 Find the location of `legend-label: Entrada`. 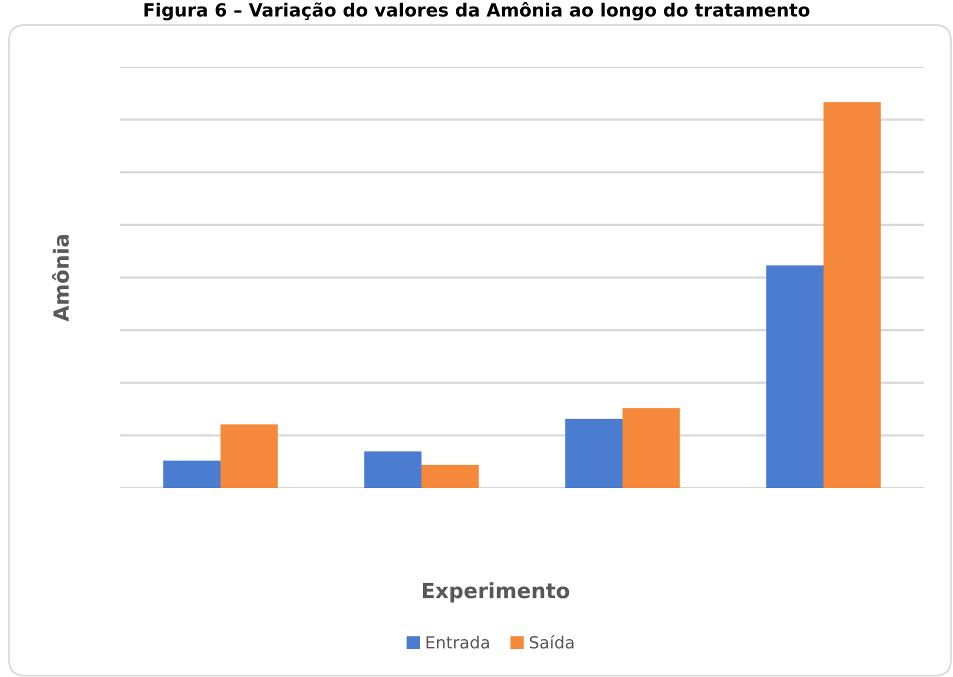

legend-label: Entrada is located at coordinates (457, 642).